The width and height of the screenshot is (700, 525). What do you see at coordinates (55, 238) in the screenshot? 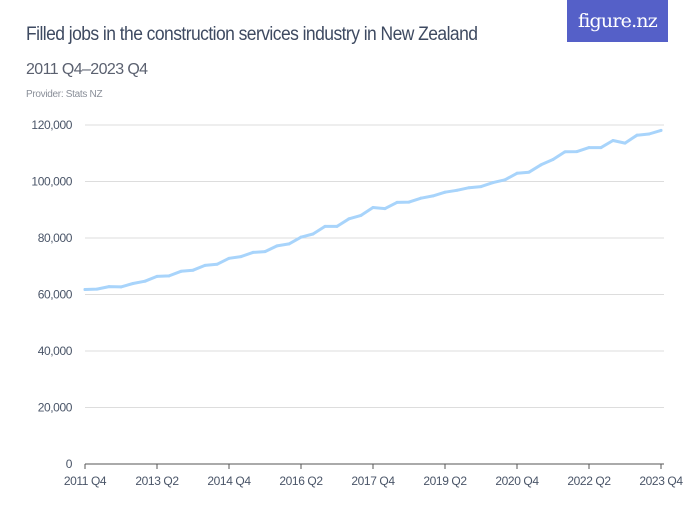
I see `y-tick-label: 80,000` at bounding box center [55, 238].